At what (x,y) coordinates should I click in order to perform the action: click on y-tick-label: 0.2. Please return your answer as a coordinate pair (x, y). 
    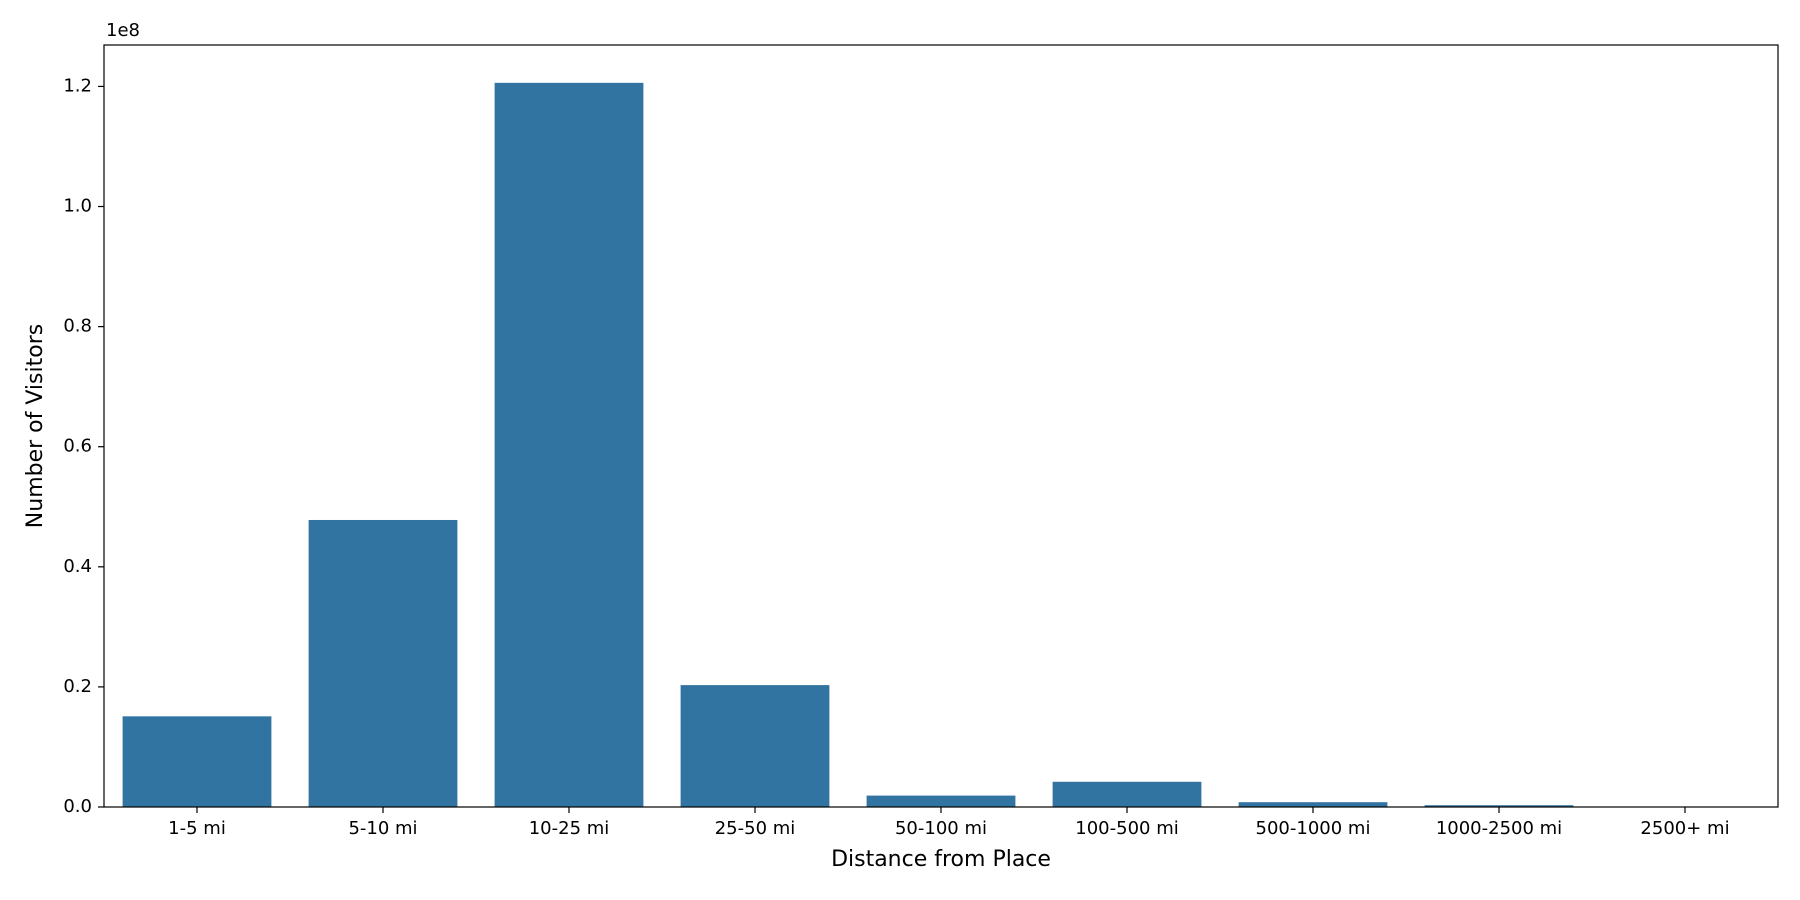
    Looking at the image, I should click on (77, 686).